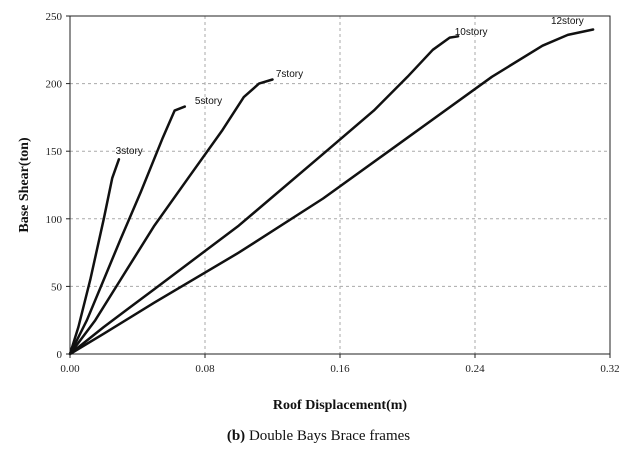  Describe the element at coordinates (205, 369) in the screenshot. I see `x-tick-label: 0.08` at that location.